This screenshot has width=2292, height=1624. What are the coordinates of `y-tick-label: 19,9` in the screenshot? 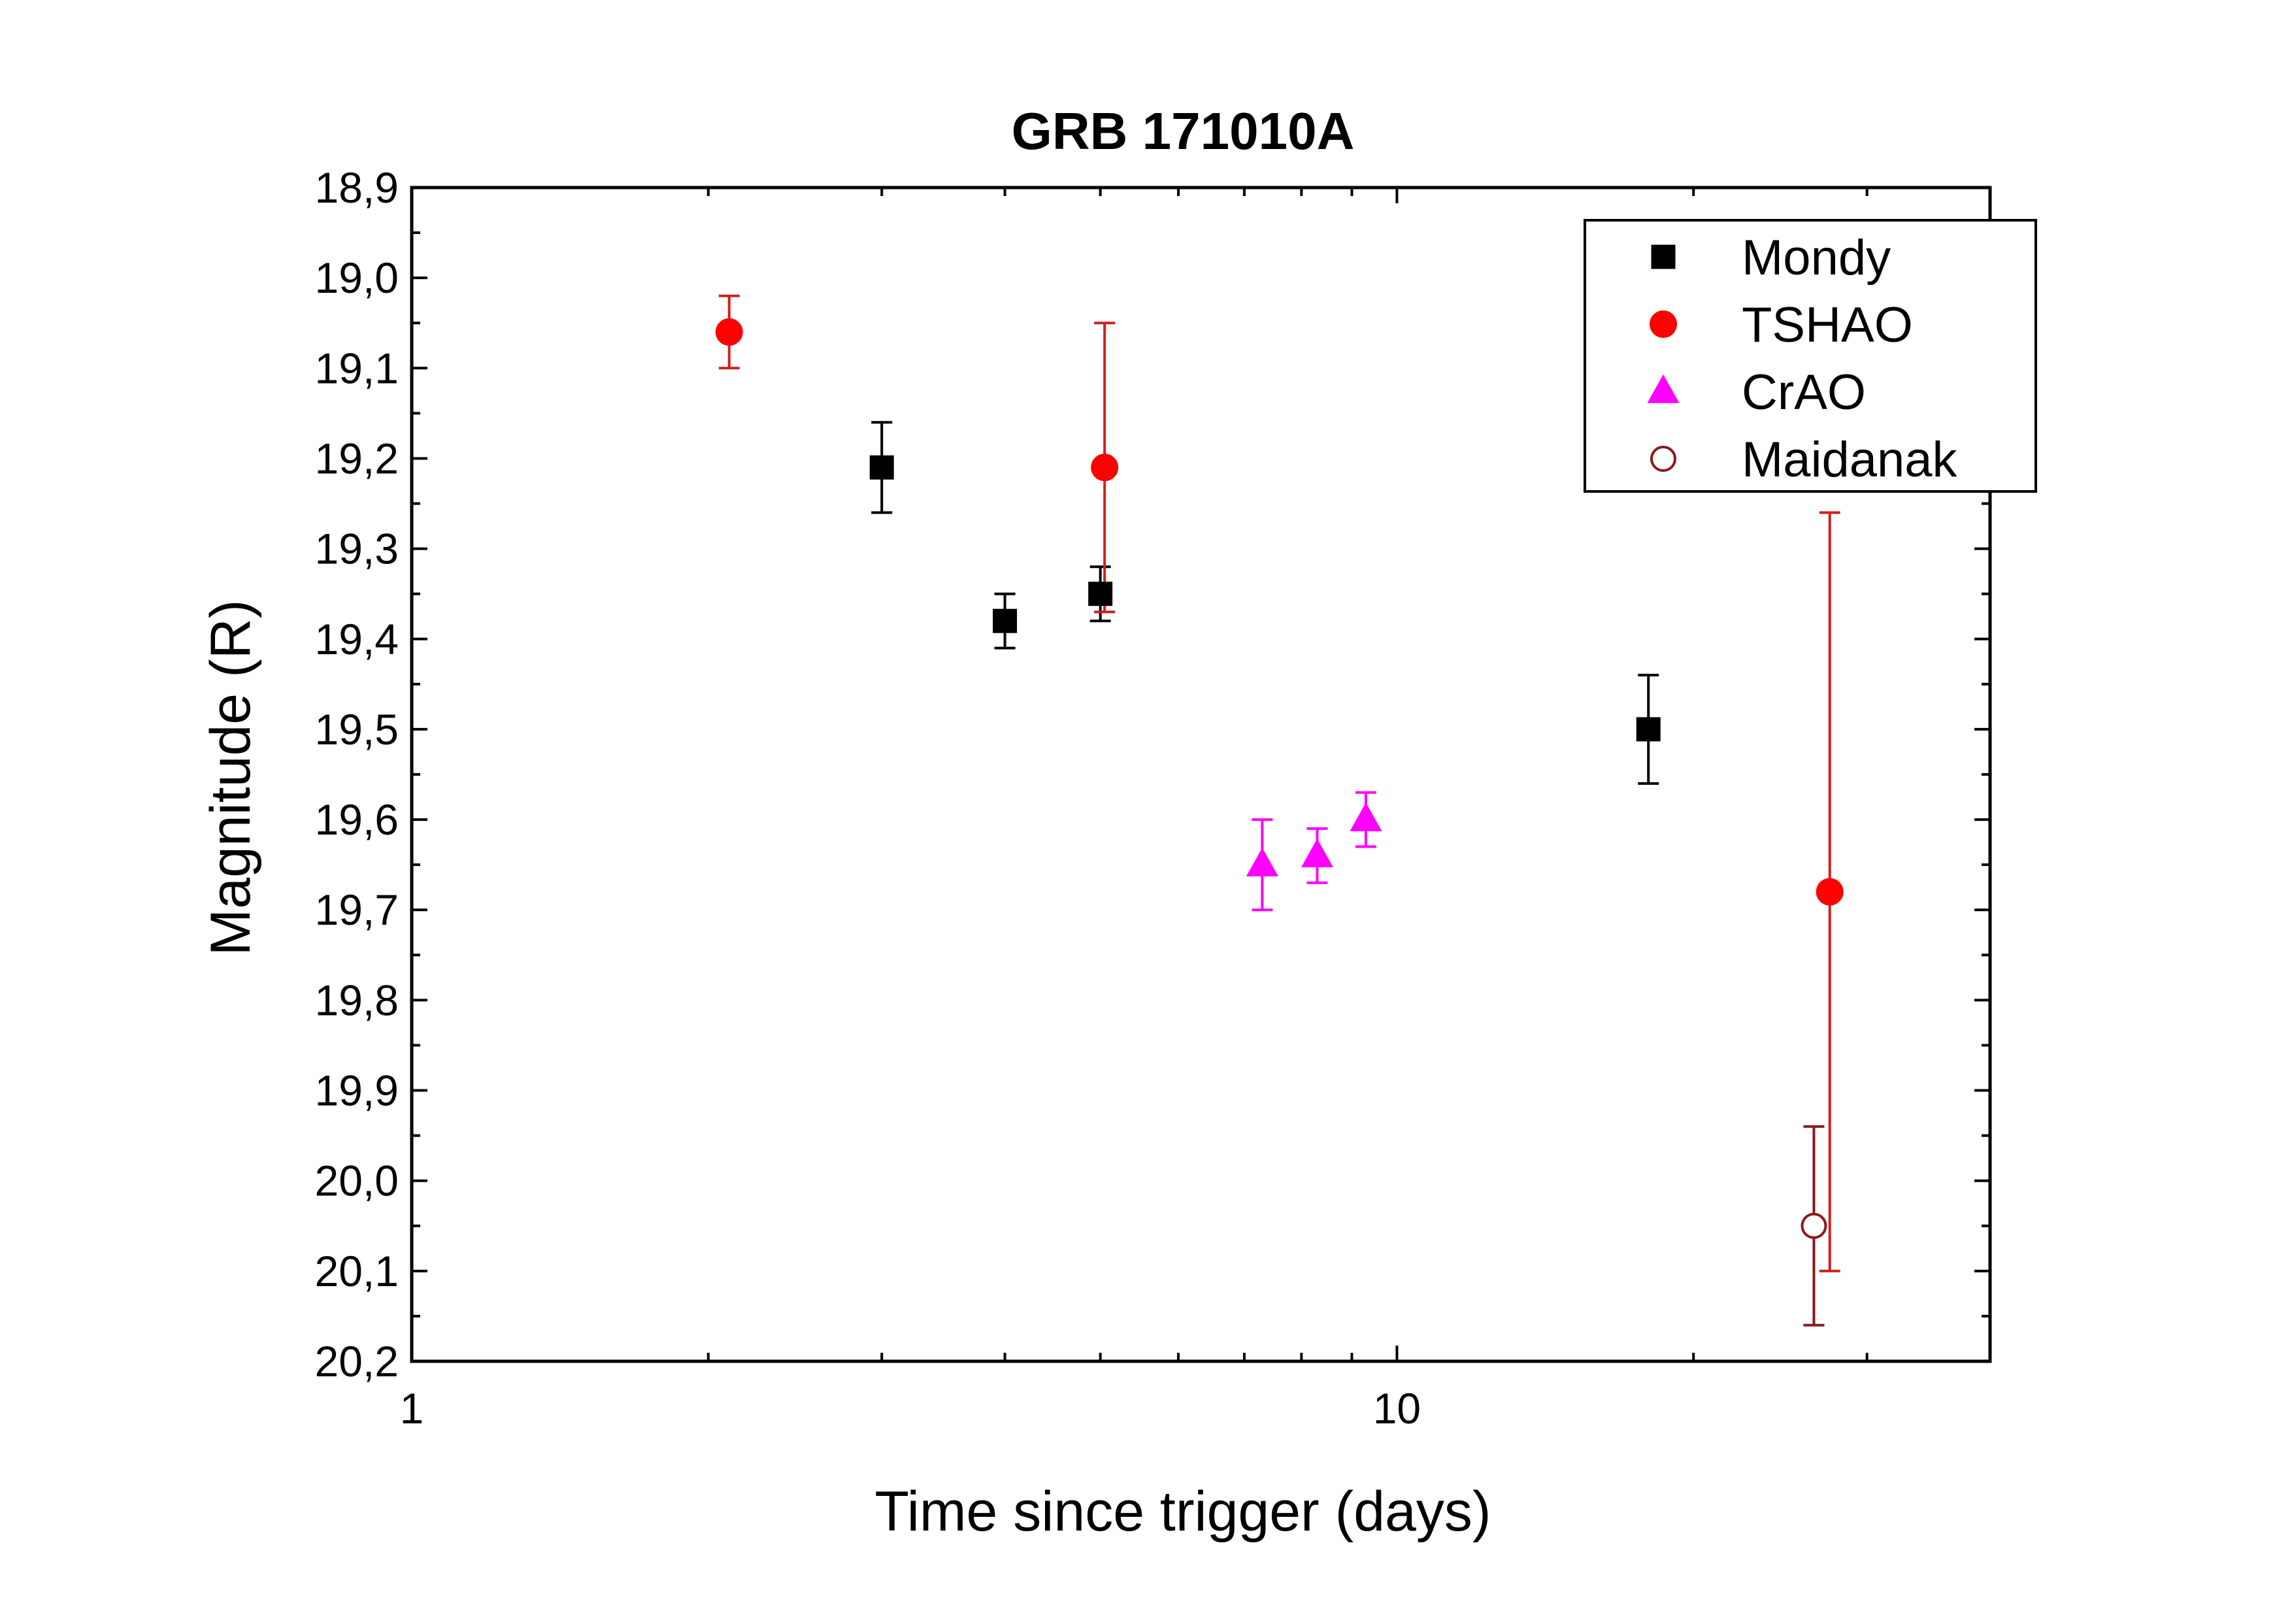 It's located at (357, 1091).